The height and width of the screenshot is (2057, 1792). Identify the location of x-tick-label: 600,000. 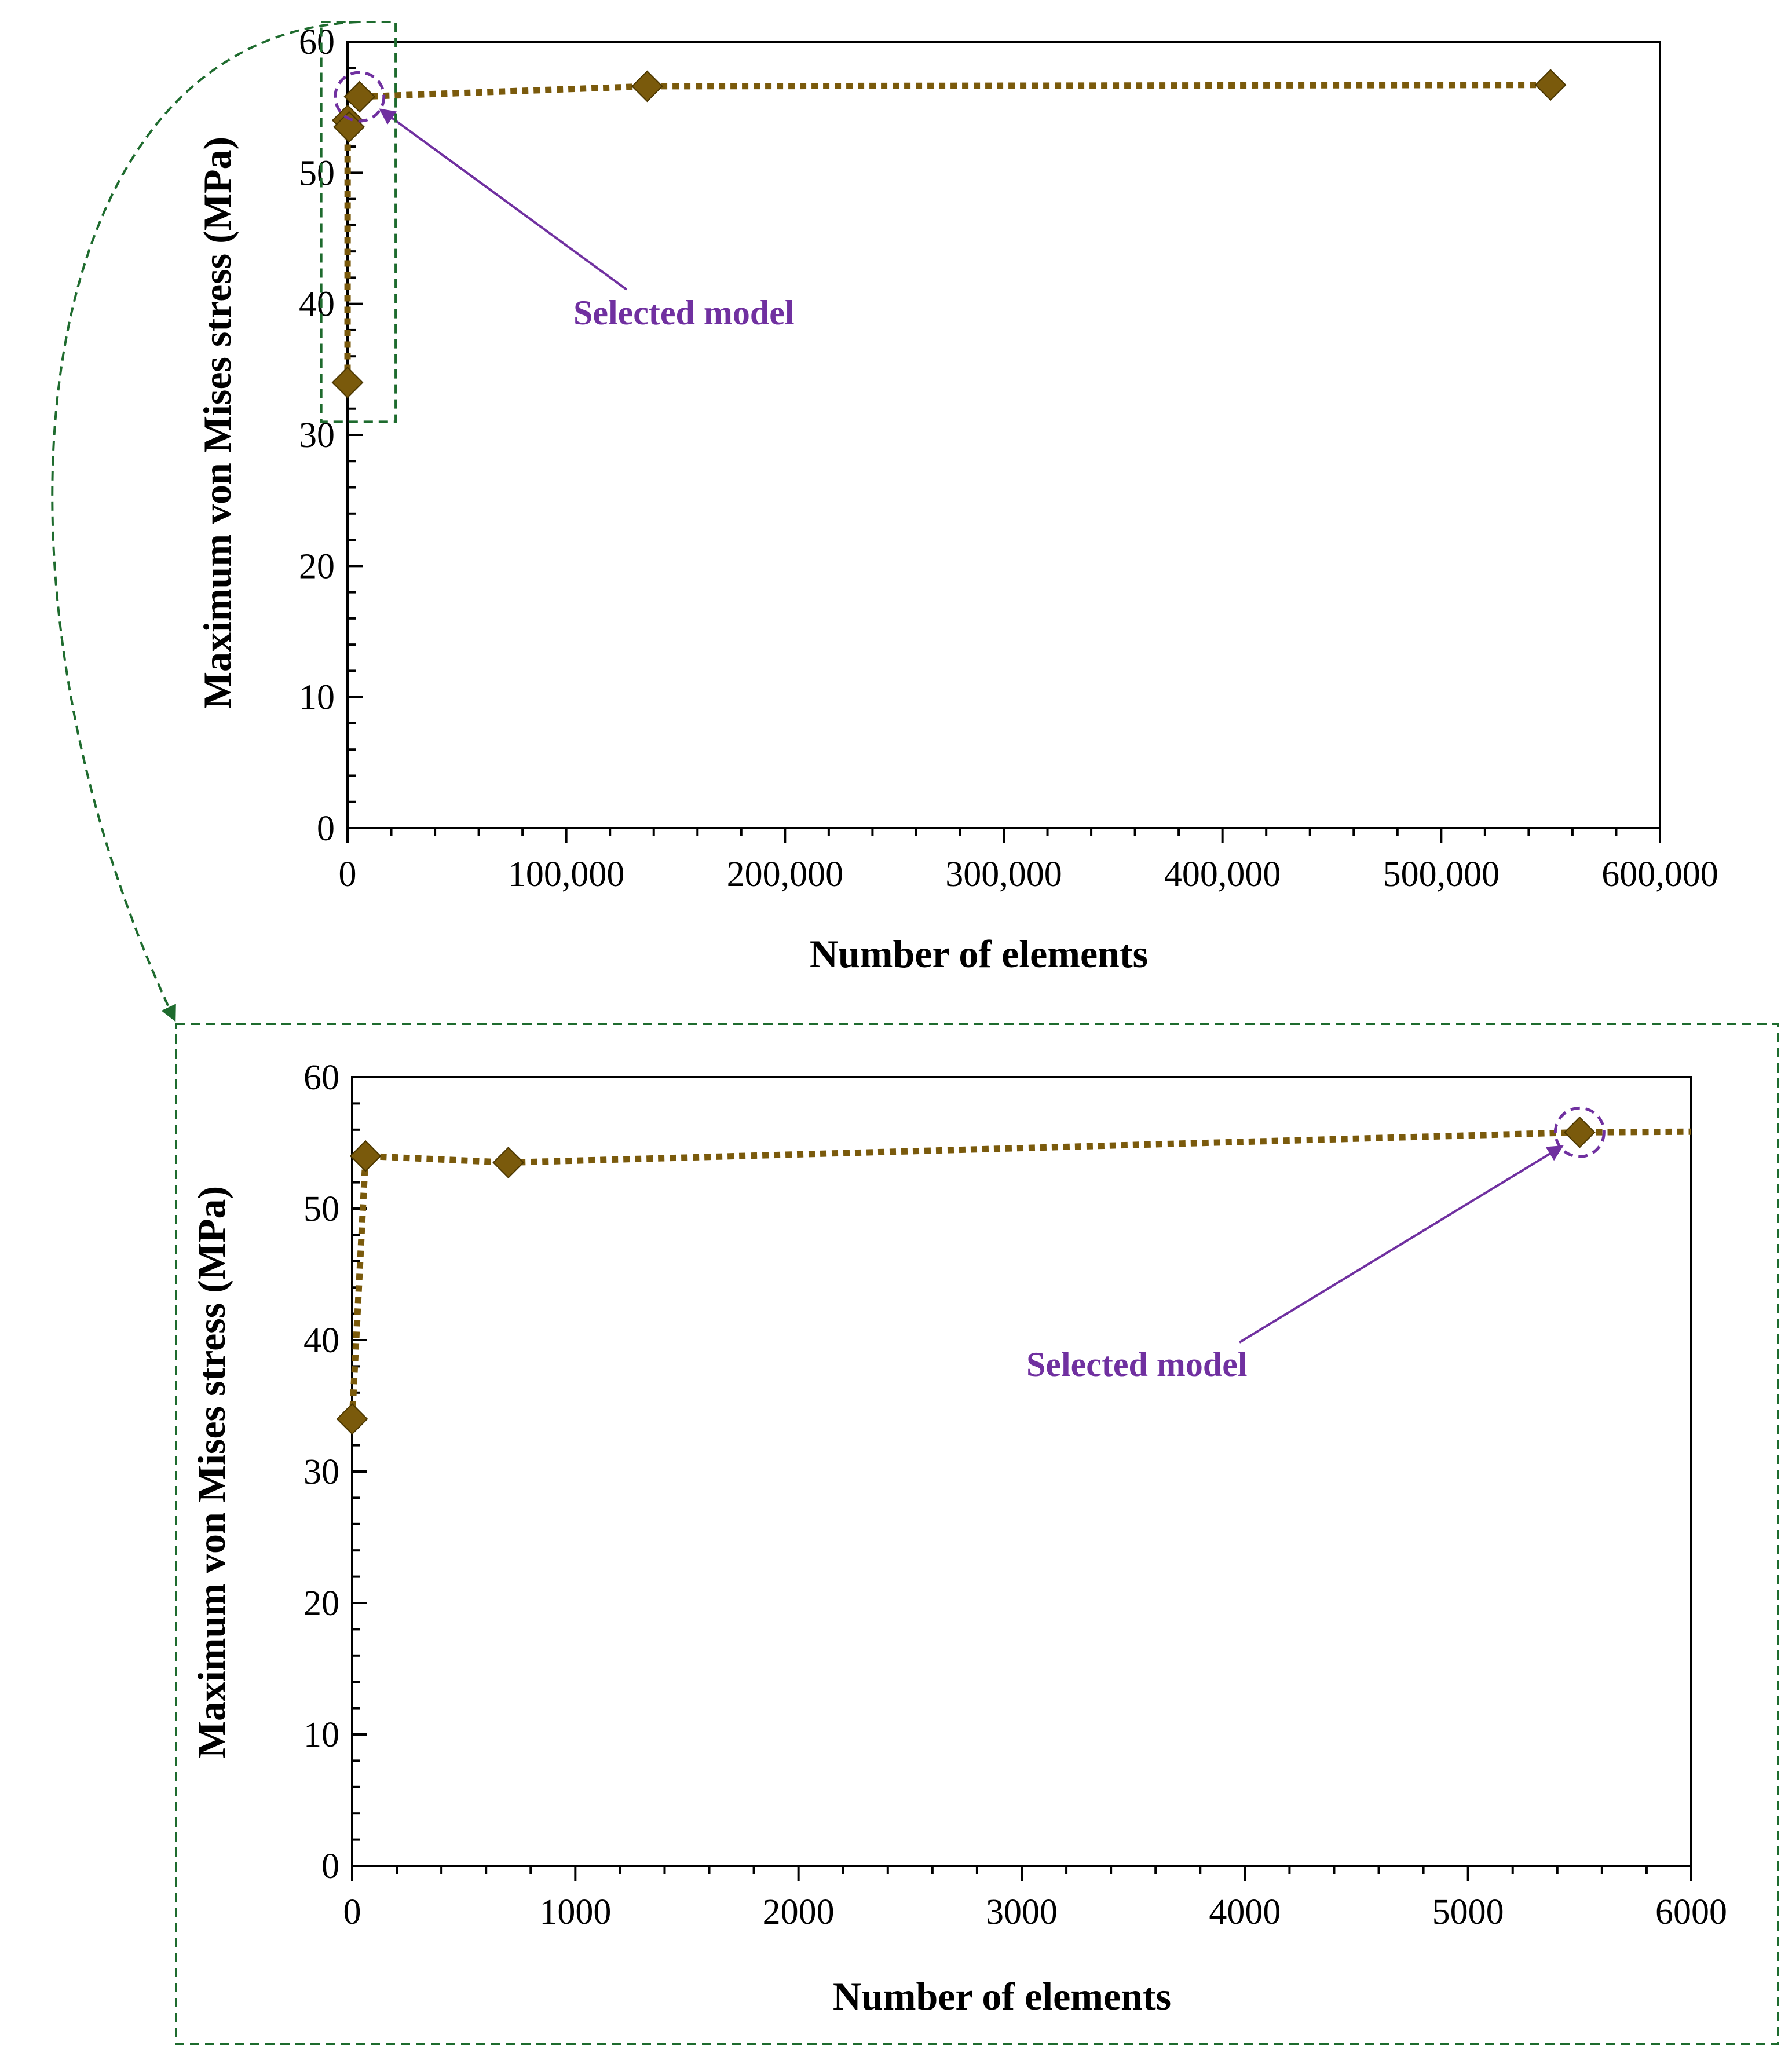
(1660, 874).